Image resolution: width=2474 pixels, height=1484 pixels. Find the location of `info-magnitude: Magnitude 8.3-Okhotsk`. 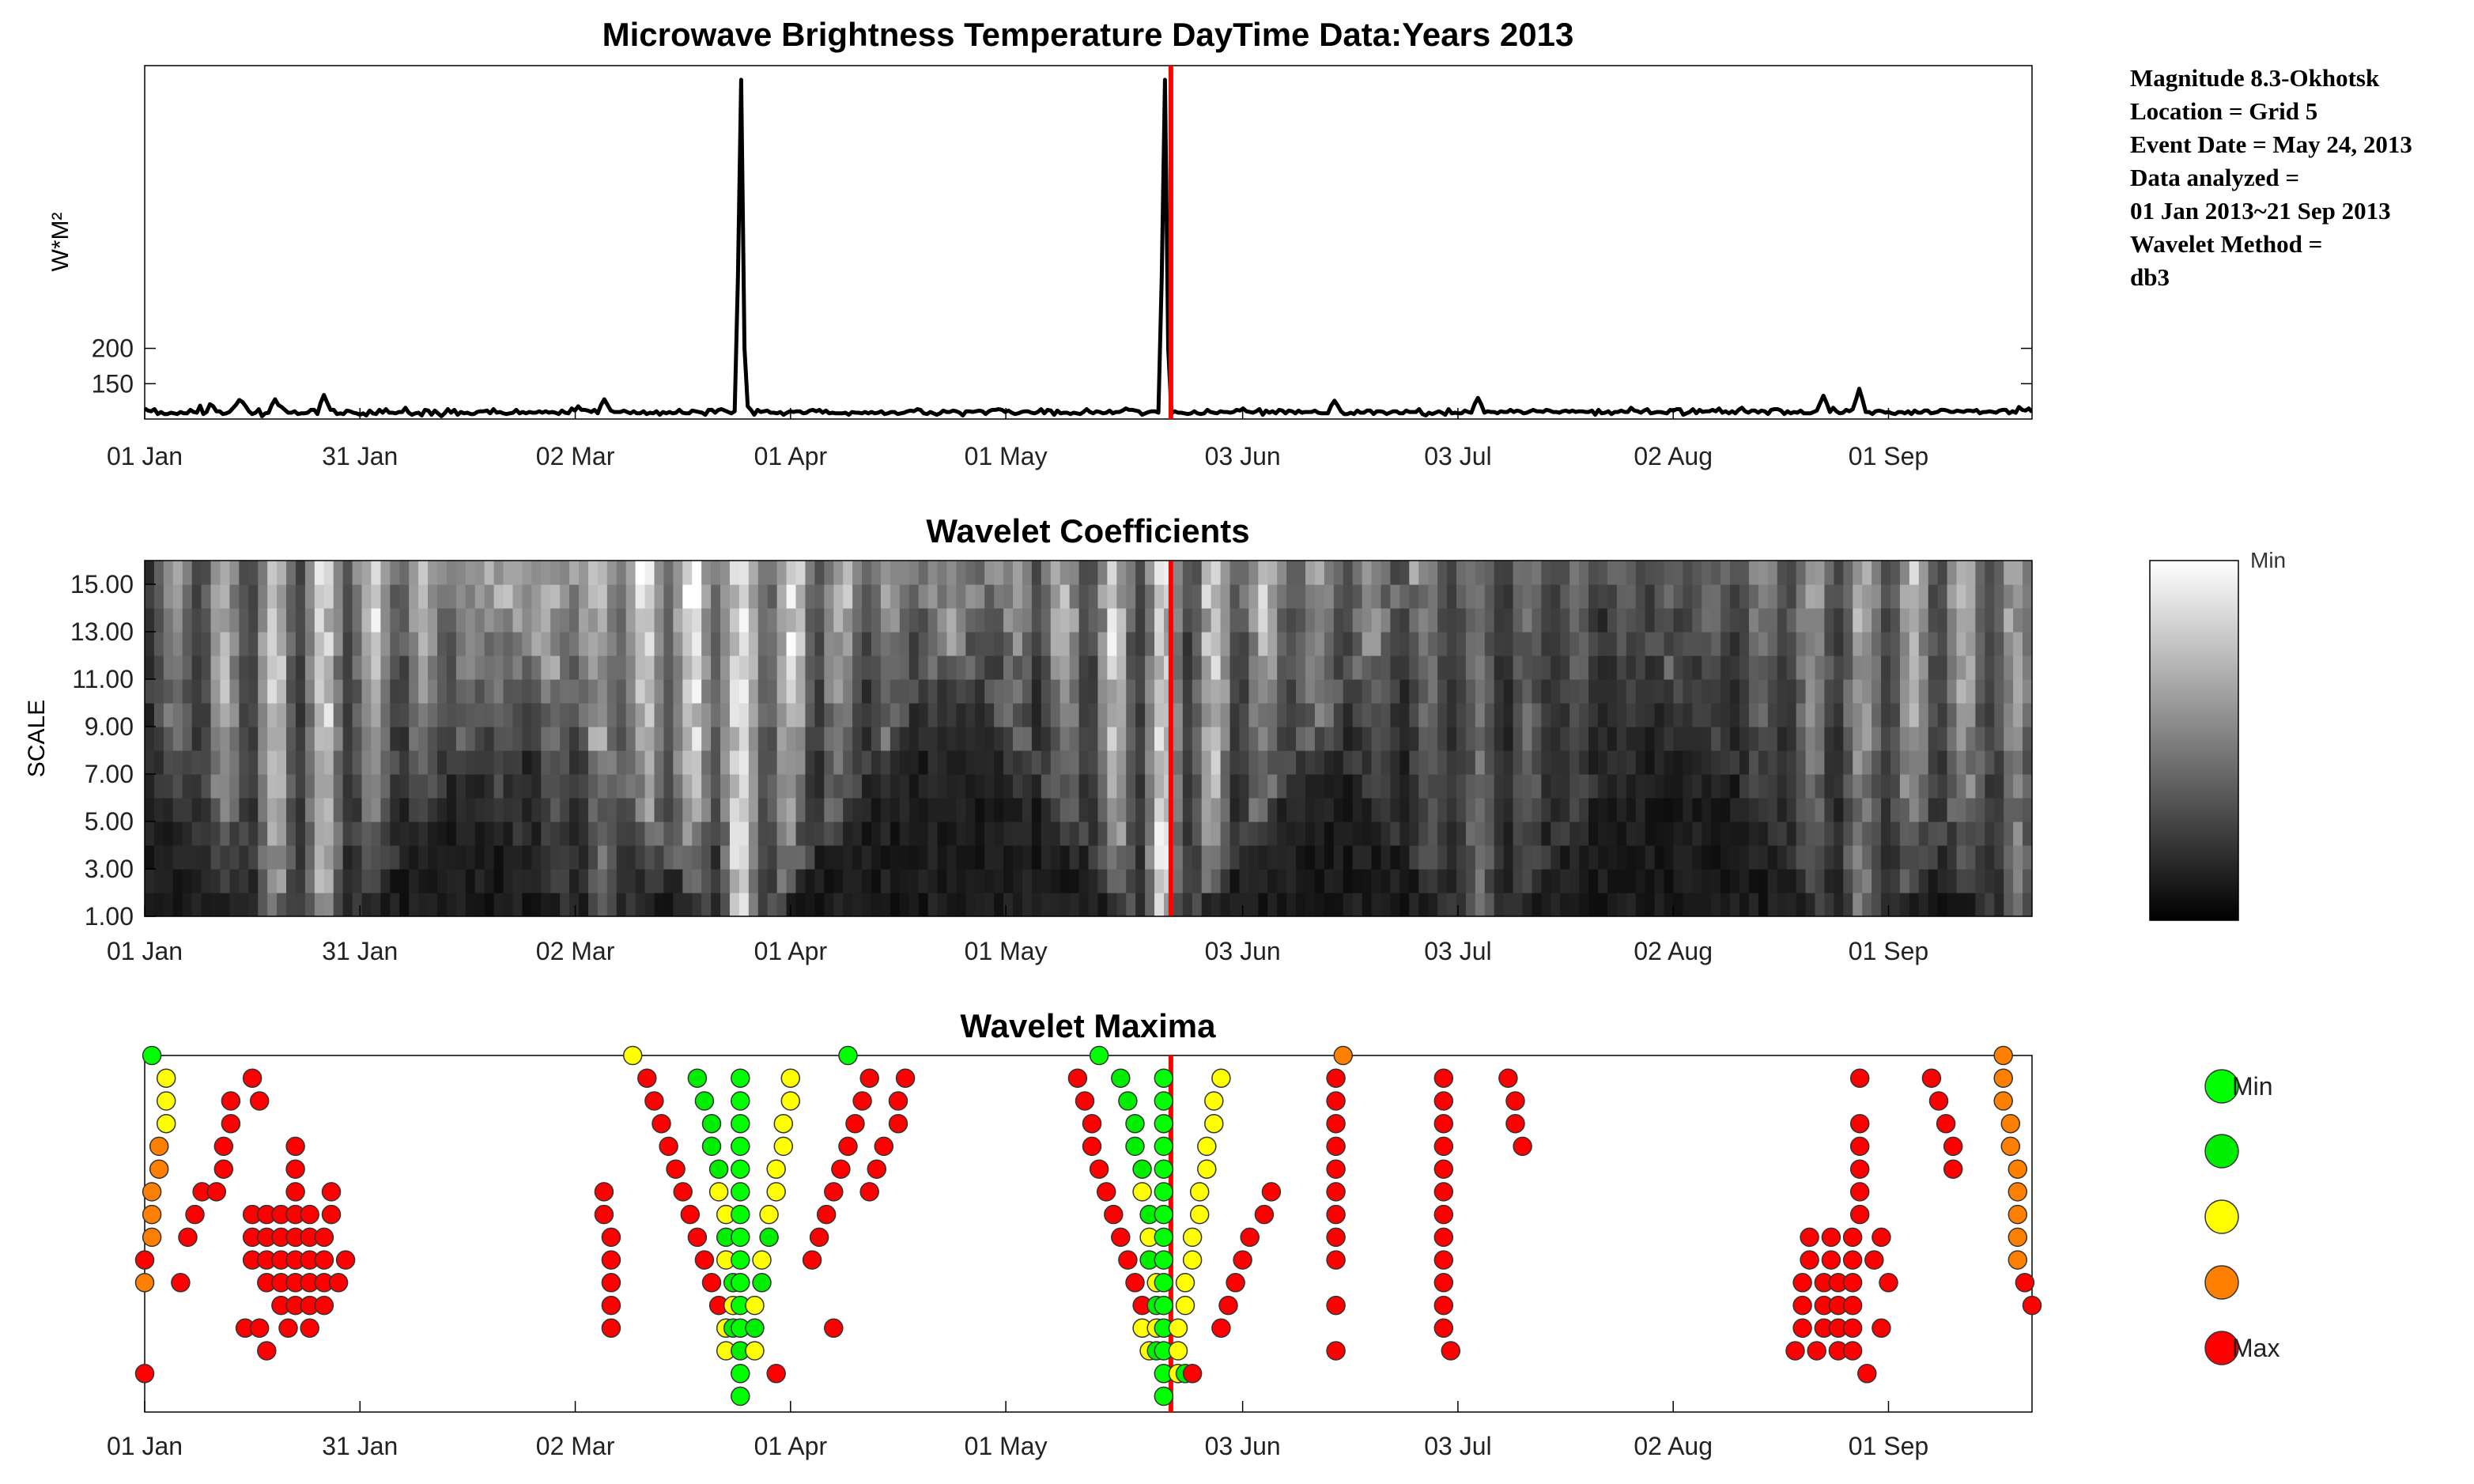

info-magnitude: Magnitude 8.3-Okhotsk is located at coordinates (2255, 78).